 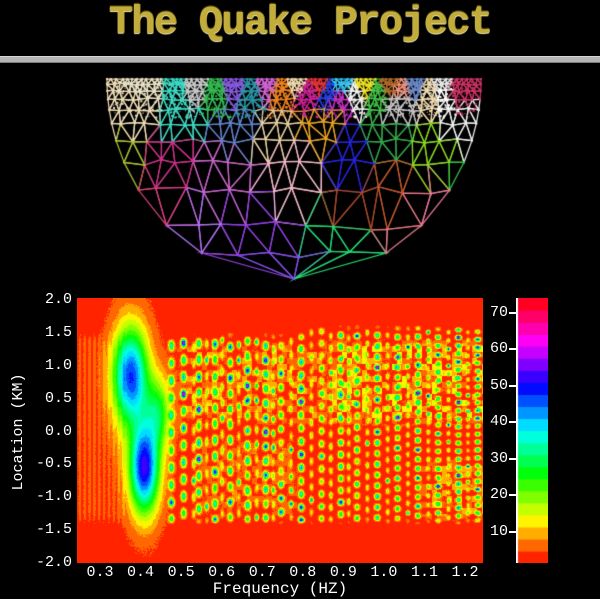 I want to click on y-tick-label: 2.0, so click(x=58, y=299).